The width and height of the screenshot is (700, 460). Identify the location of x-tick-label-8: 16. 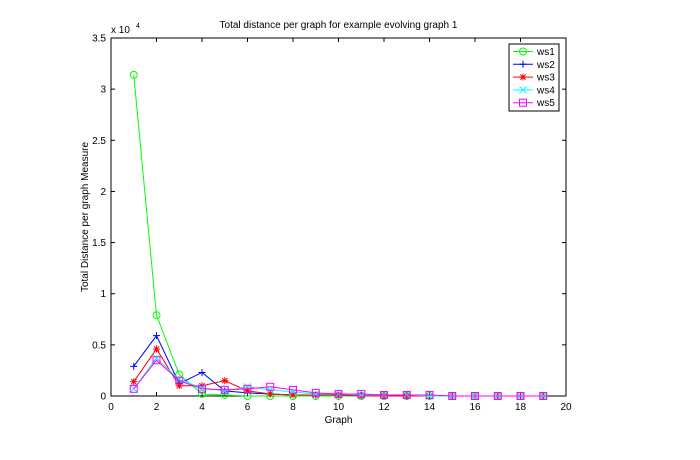
(475, 407).